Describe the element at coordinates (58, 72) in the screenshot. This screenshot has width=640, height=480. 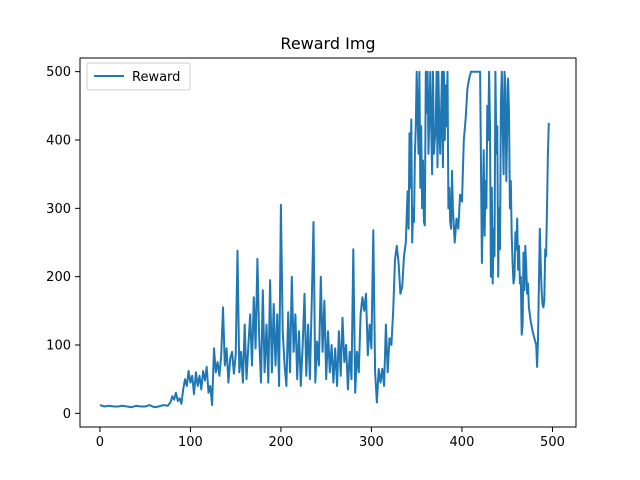
I see `y-tick-label: 500` at that location.